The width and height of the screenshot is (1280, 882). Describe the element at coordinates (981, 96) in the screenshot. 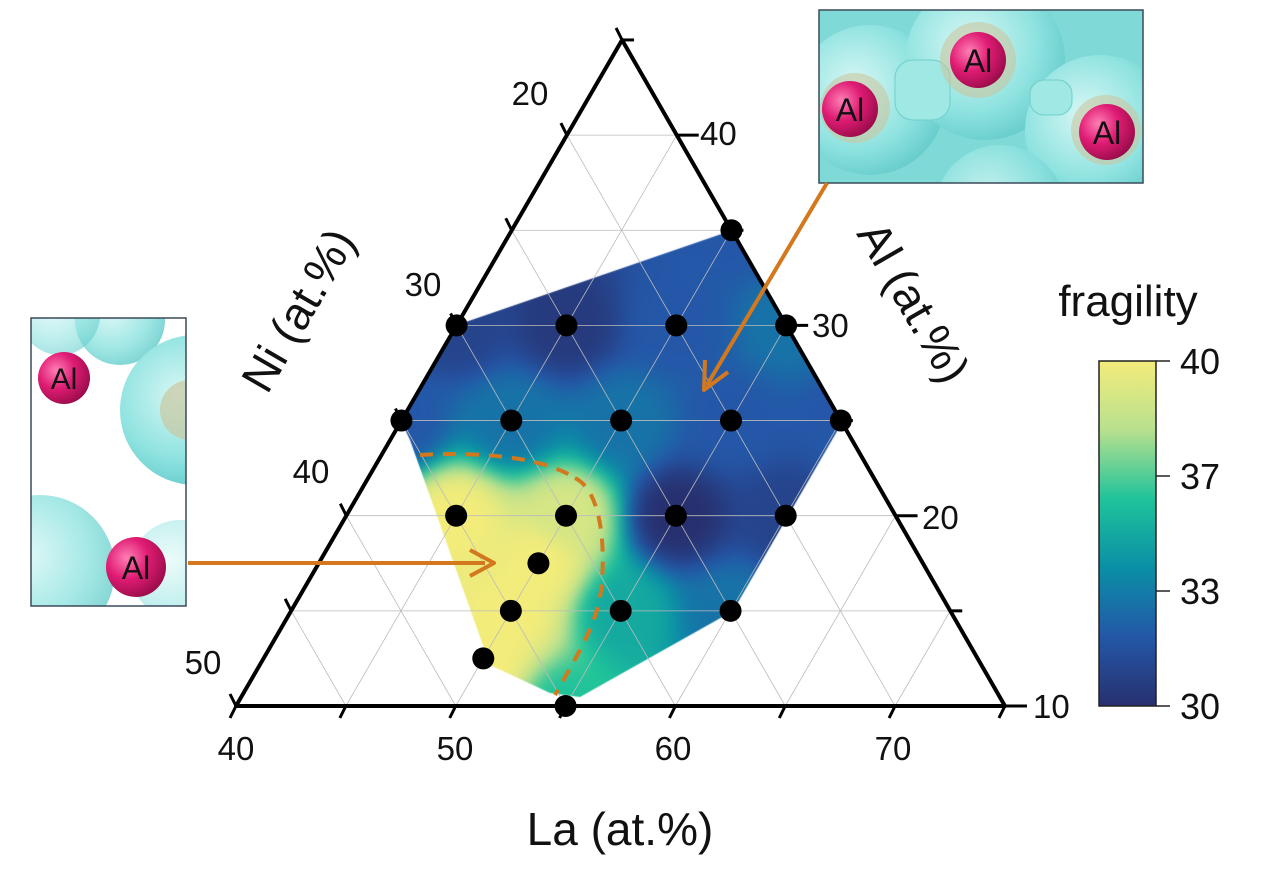

I see `top-right-structure-inset: Al Al Al` at that location.